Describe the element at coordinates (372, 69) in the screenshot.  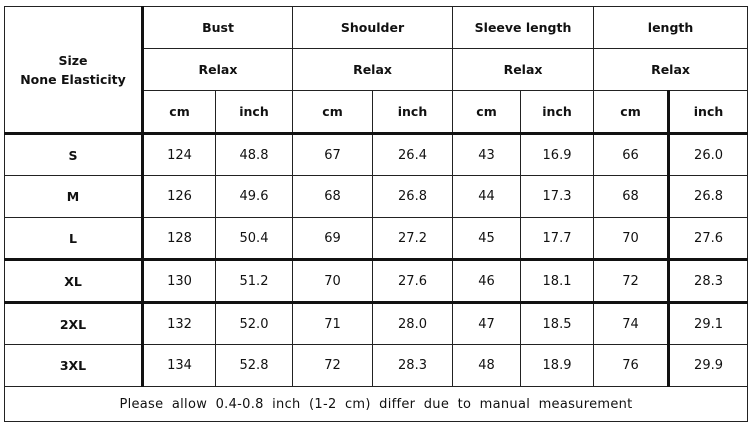
I see `fit-shoulder: Relax` at that location.